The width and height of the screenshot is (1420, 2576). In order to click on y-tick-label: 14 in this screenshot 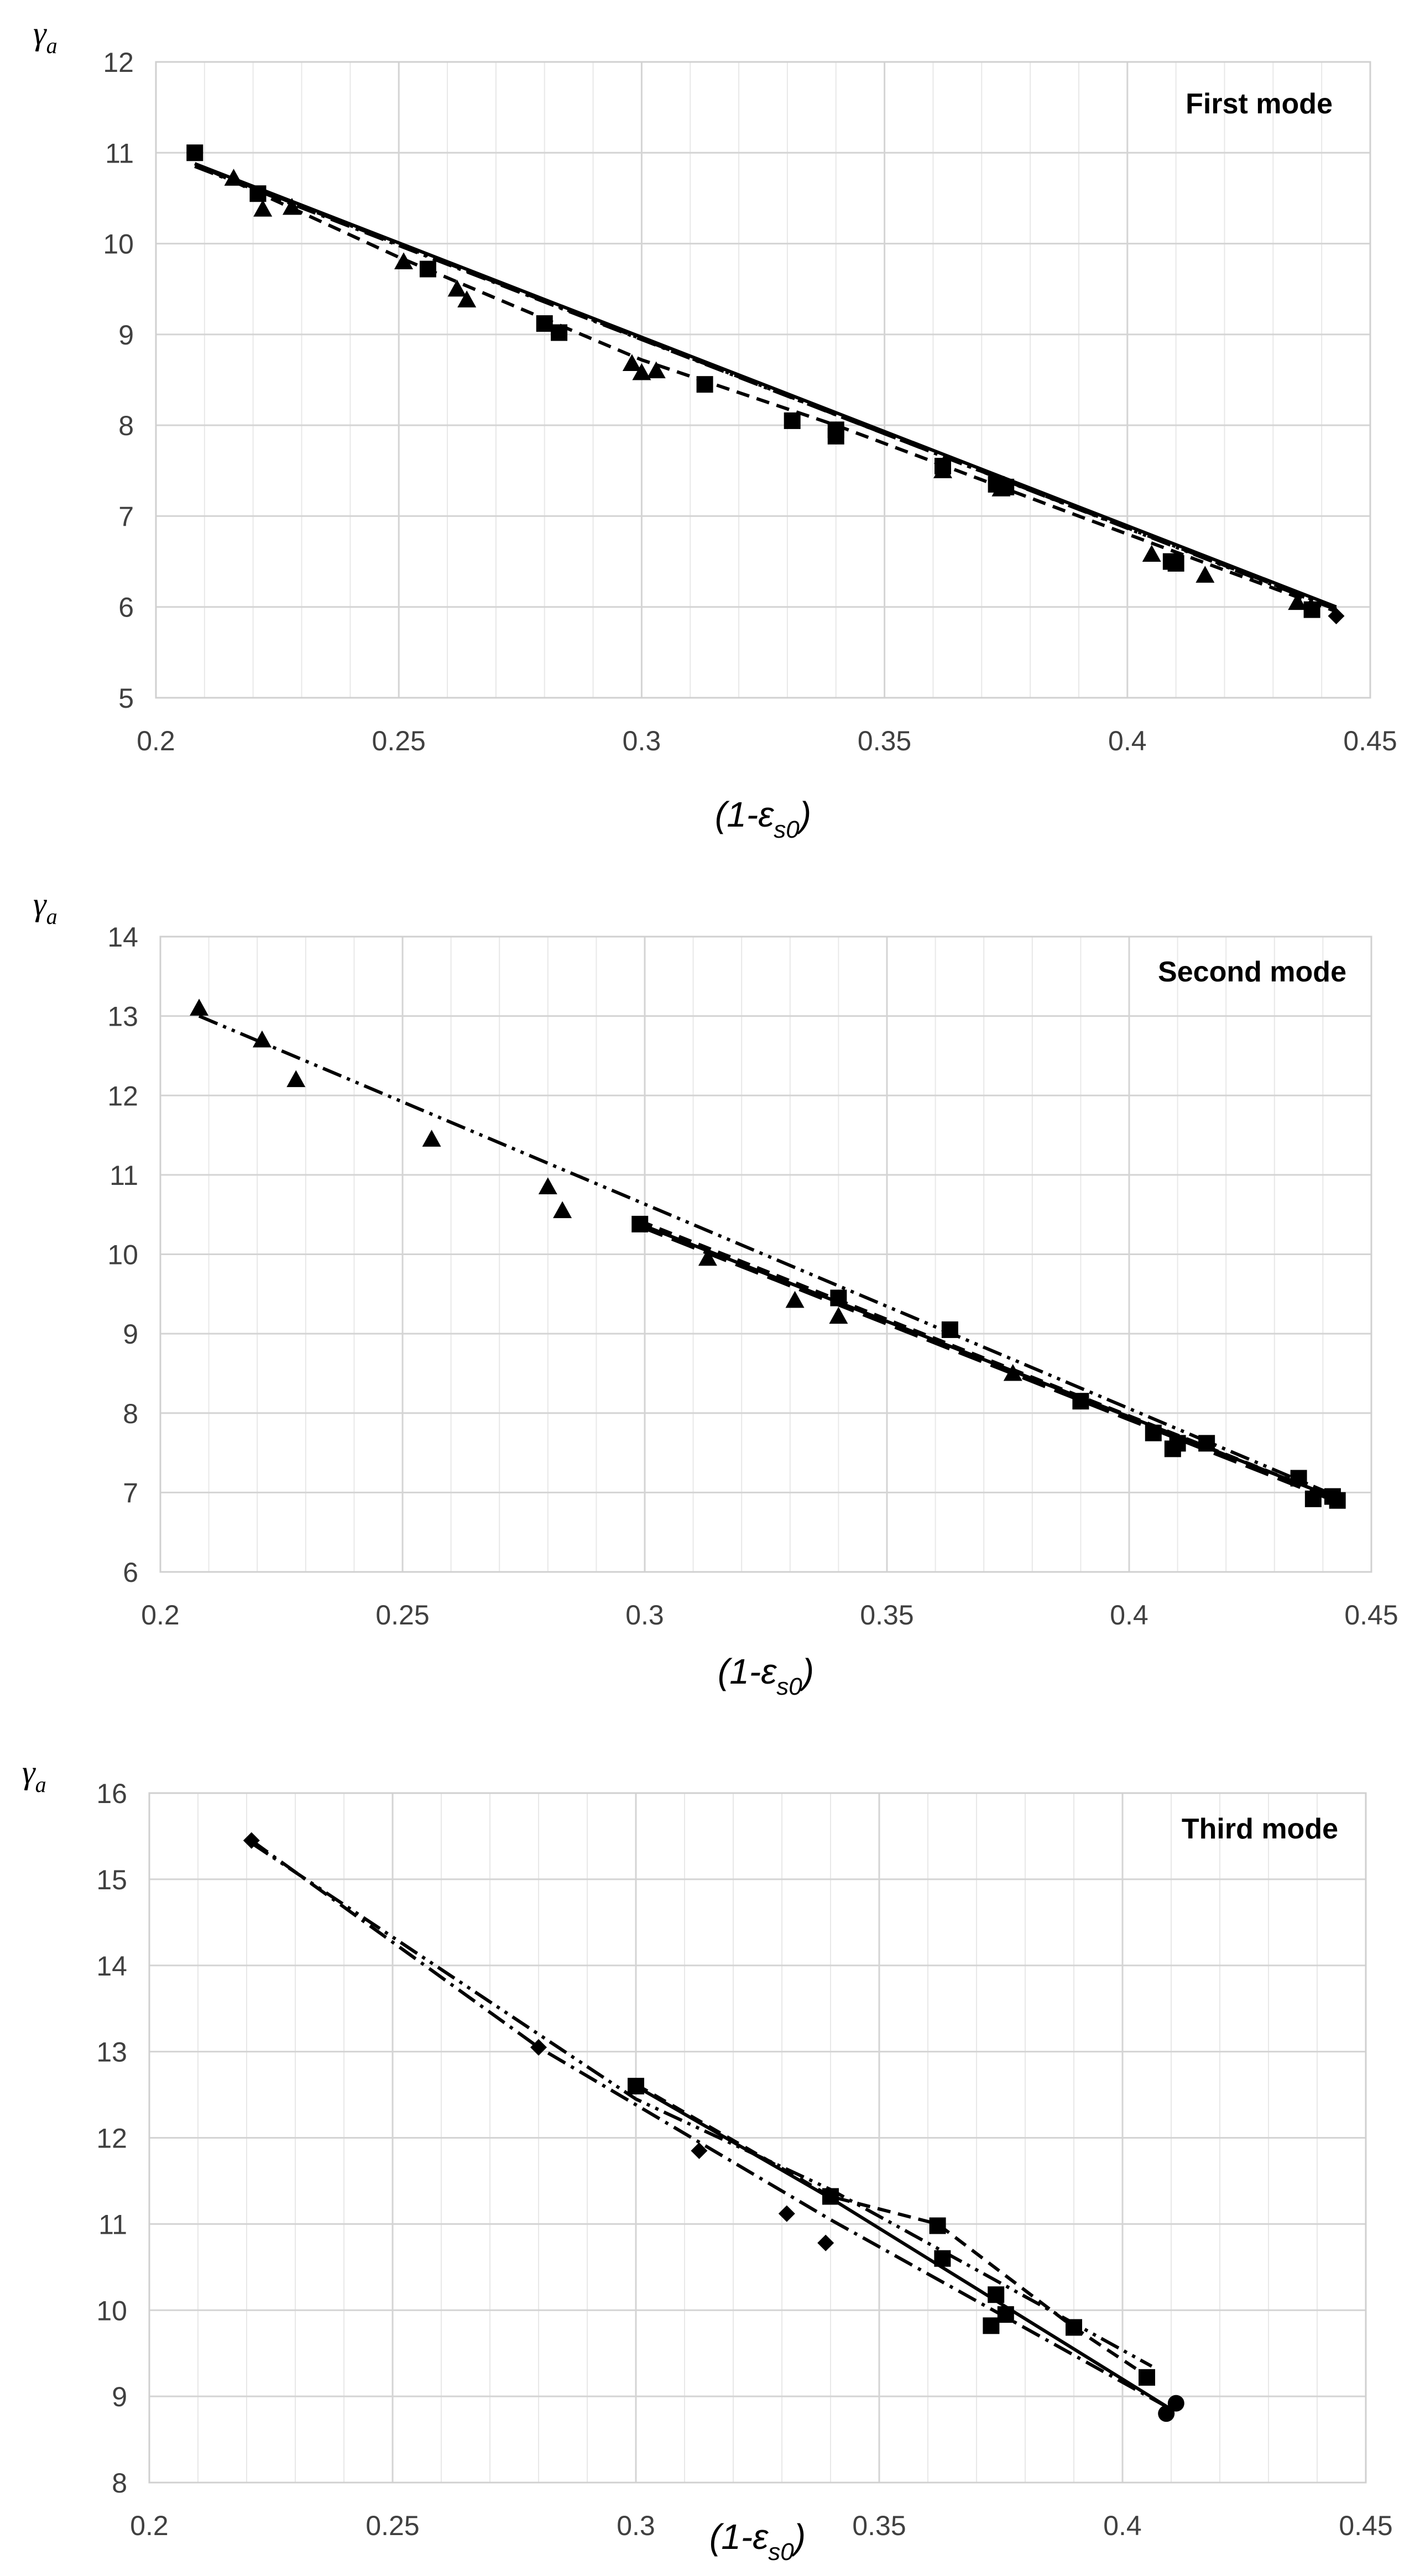, I will do `click(122, 937)`.